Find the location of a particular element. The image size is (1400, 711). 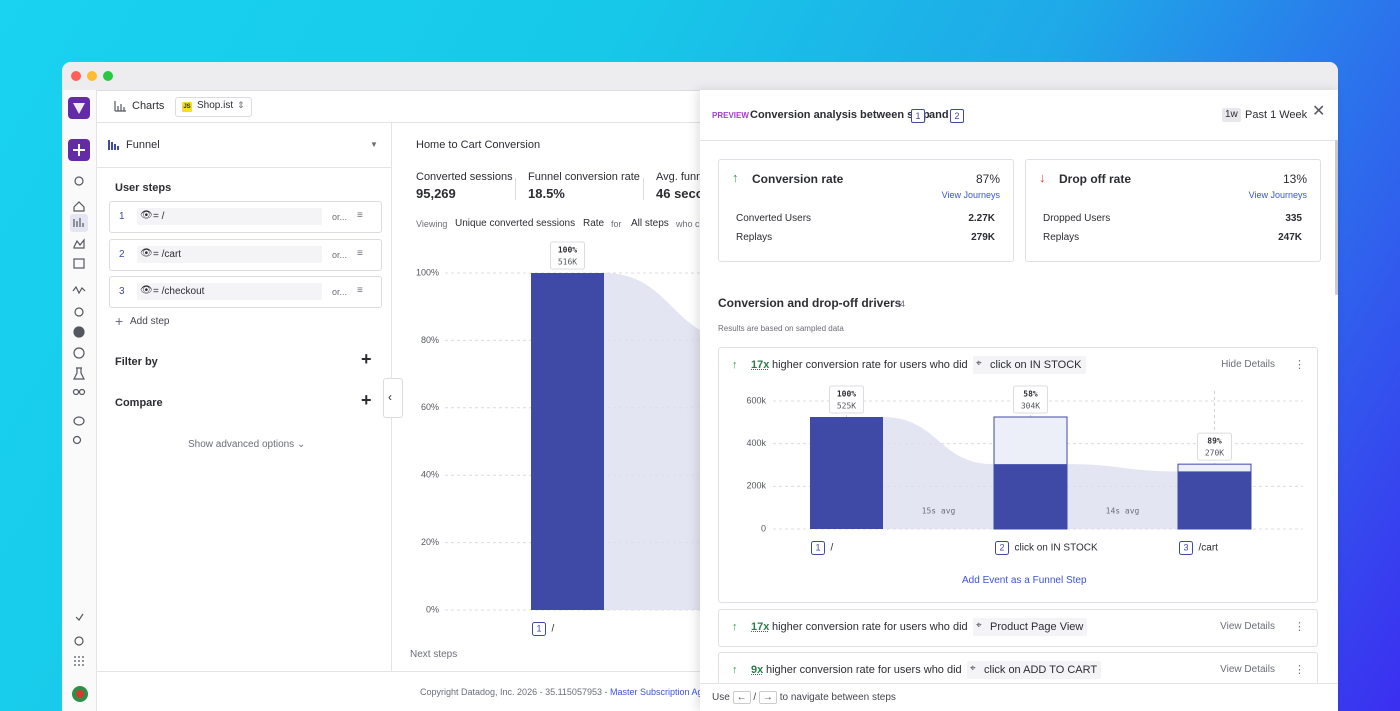

viewing-mode: Rate is located at coordinates (594, 223).